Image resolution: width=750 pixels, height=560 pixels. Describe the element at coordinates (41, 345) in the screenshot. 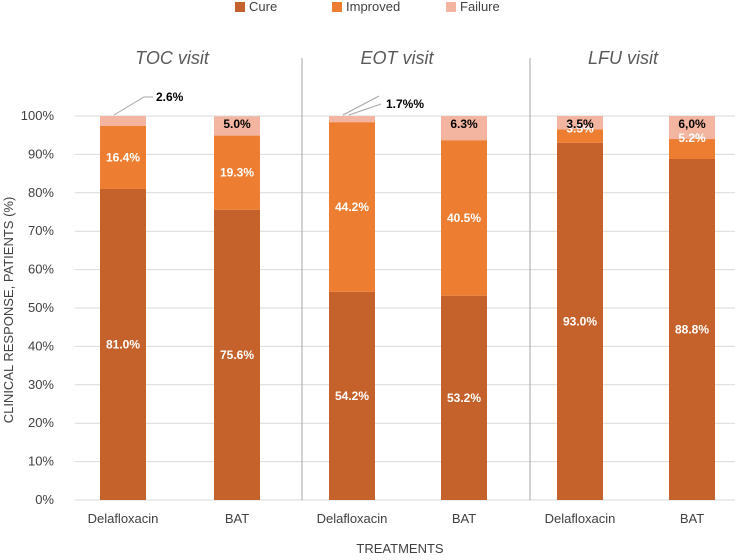

I see `y-tick-label: 40%` at that location.